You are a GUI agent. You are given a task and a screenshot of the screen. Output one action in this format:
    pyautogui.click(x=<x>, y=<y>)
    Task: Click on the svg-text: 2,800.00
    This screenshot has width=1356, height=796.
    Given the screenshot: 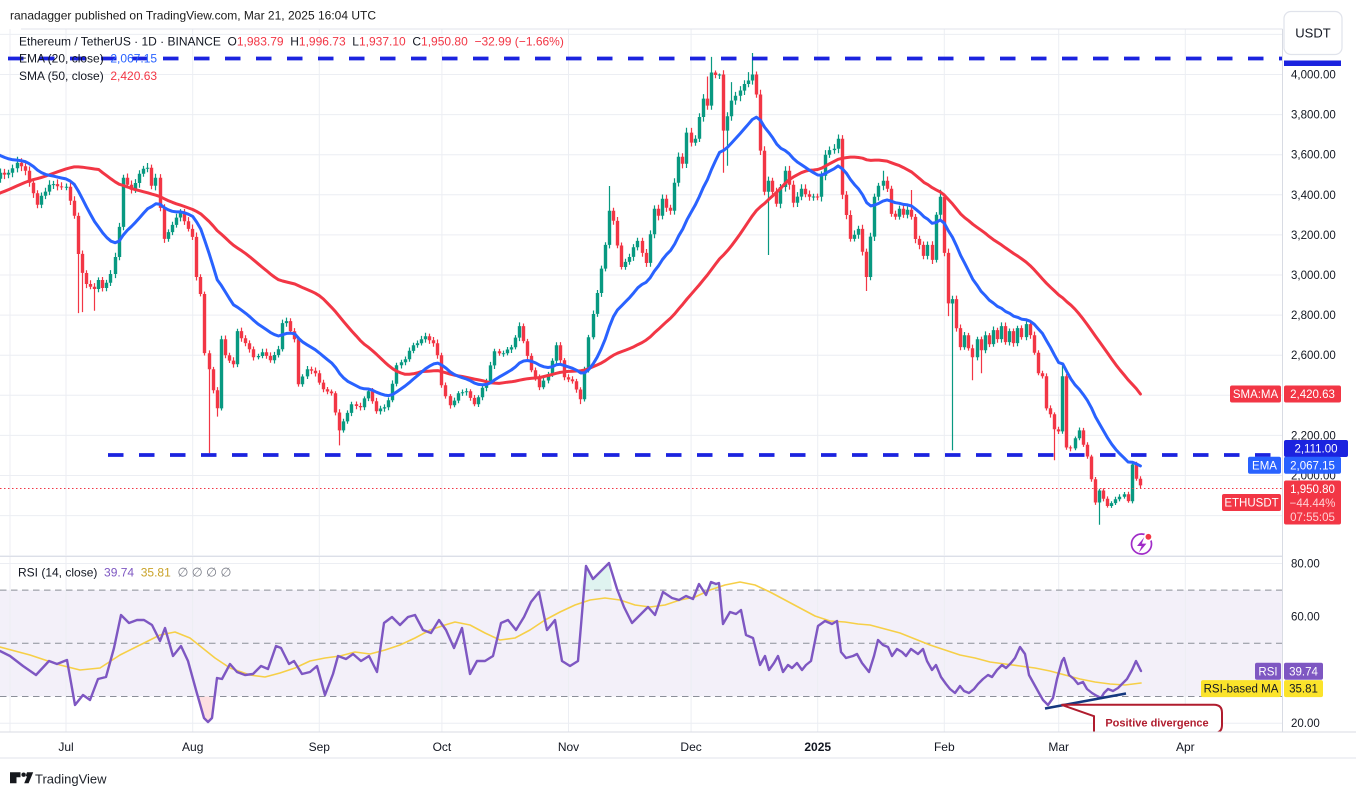 What is the action you would take?
    pyautogui.click(x=1313, y=316)
    